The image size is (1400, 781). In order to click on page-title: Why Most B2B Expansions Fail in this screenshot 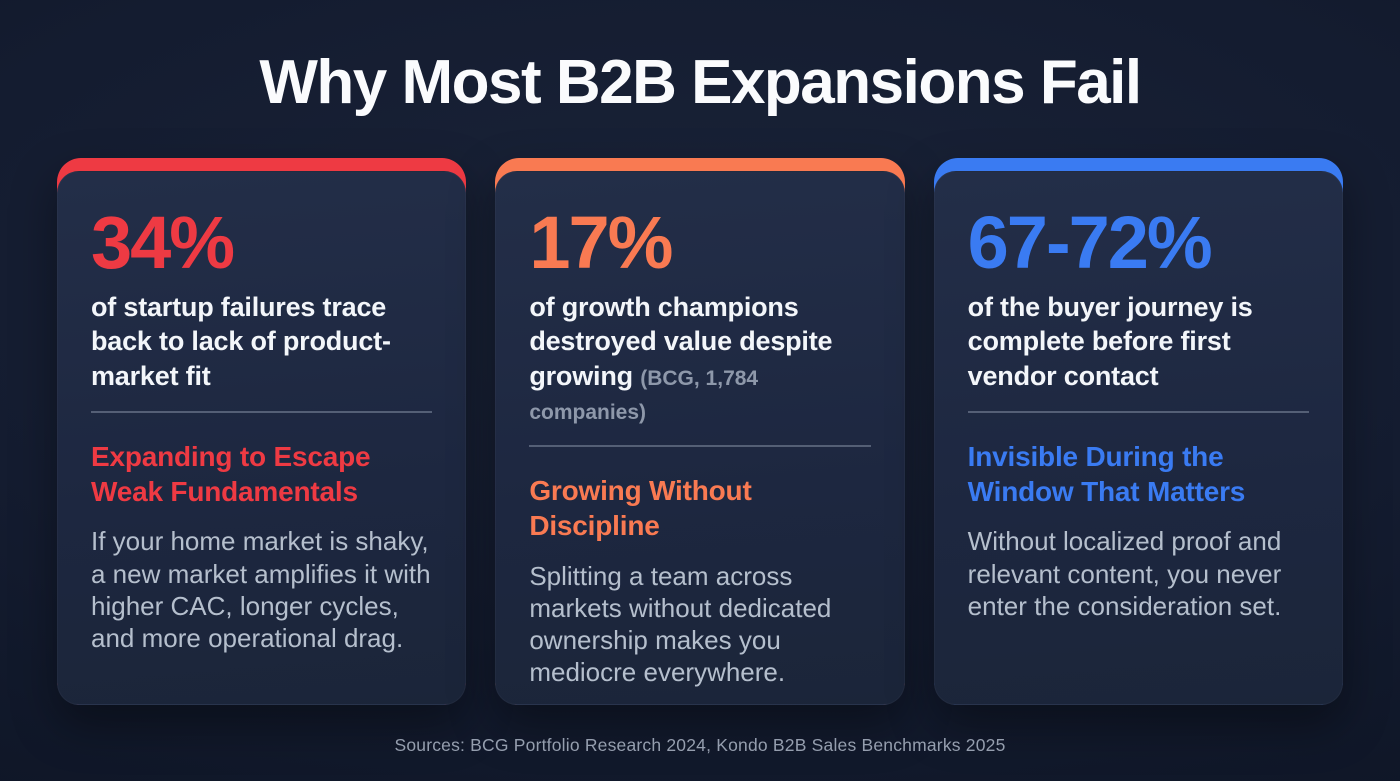, I will do `click(700, 82)`.